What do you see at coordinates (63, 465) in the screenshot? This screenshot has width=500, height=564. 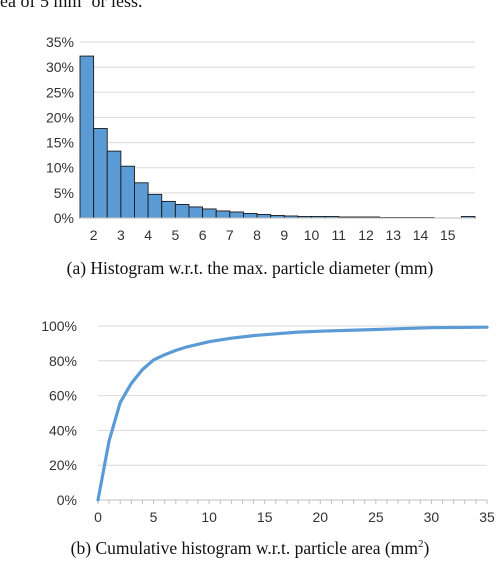 I see `cumulative-y-tick-label: 20%` at bounding box center [63, 465].